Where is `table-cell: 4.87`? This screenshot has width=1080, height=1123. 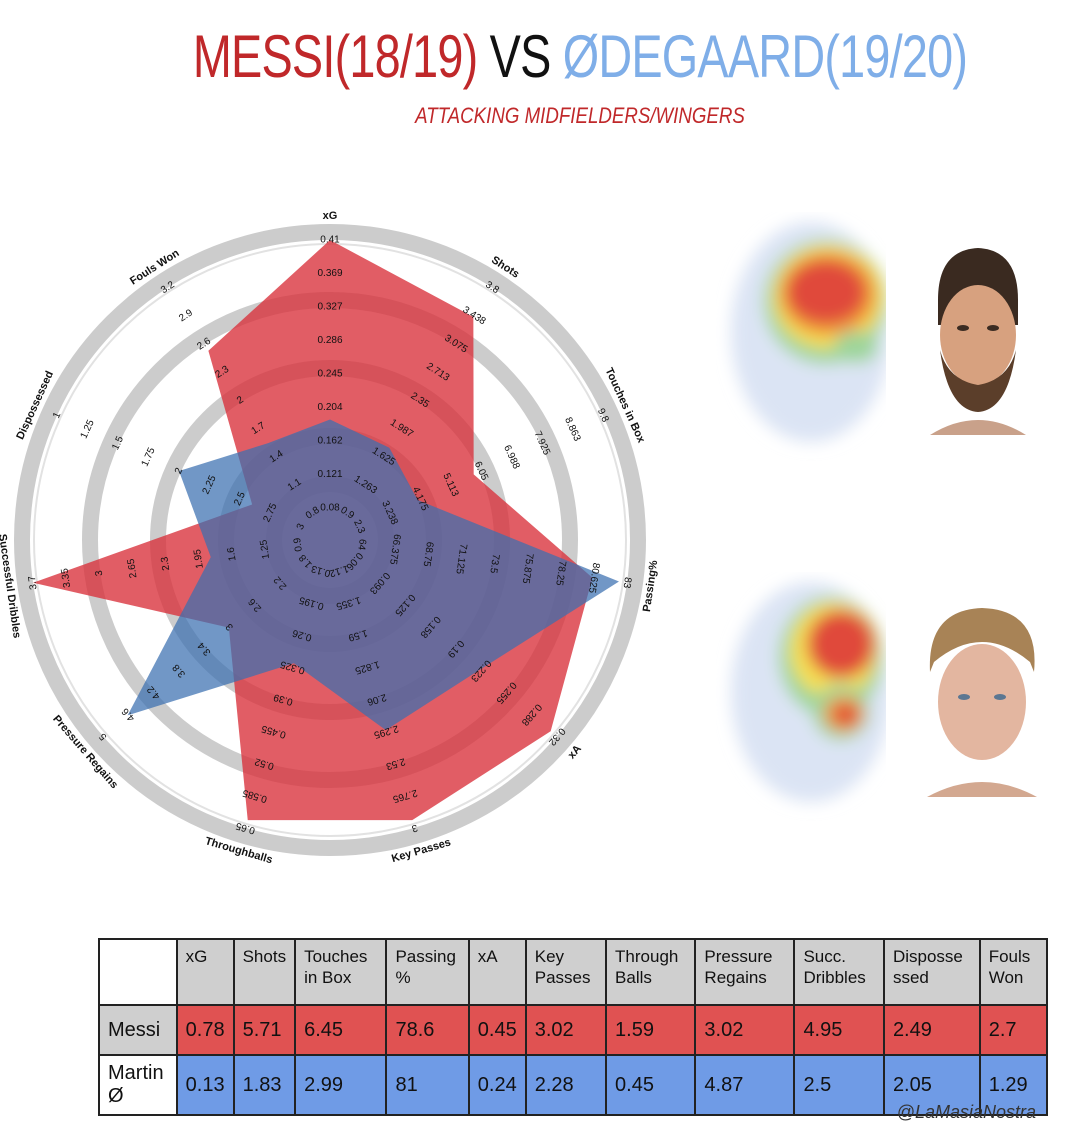
table-cell: 4.87 is located at coordinates (745, 1085).